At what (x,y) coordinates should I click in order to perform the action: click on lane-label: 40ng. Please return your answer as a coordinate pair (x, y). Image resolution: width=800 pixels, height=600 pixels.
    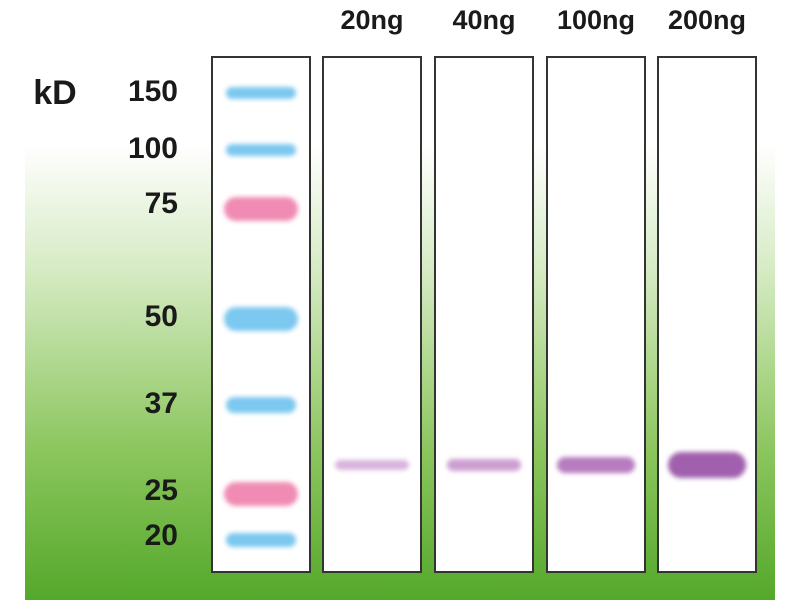
    Looking at the image, I should click on (483, 20).